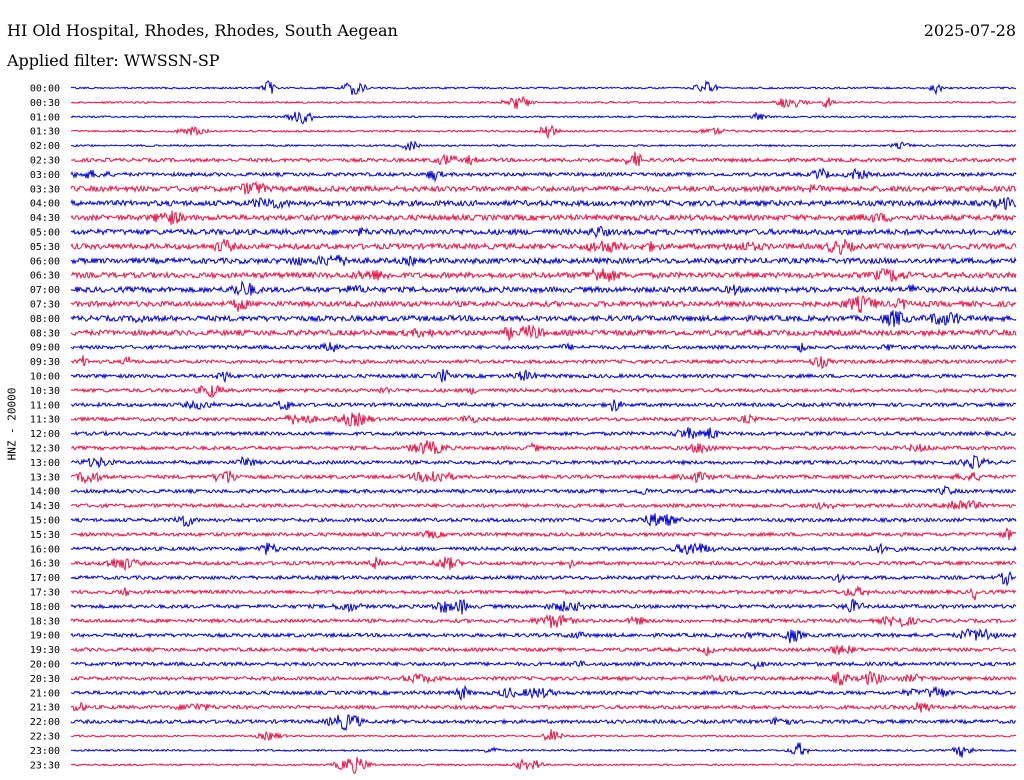 This screenshot has width=1024, height=780. Describe the element at coordinates (45, 665) in the screenshot. I see `time-tick-label: 20:00` at that location.